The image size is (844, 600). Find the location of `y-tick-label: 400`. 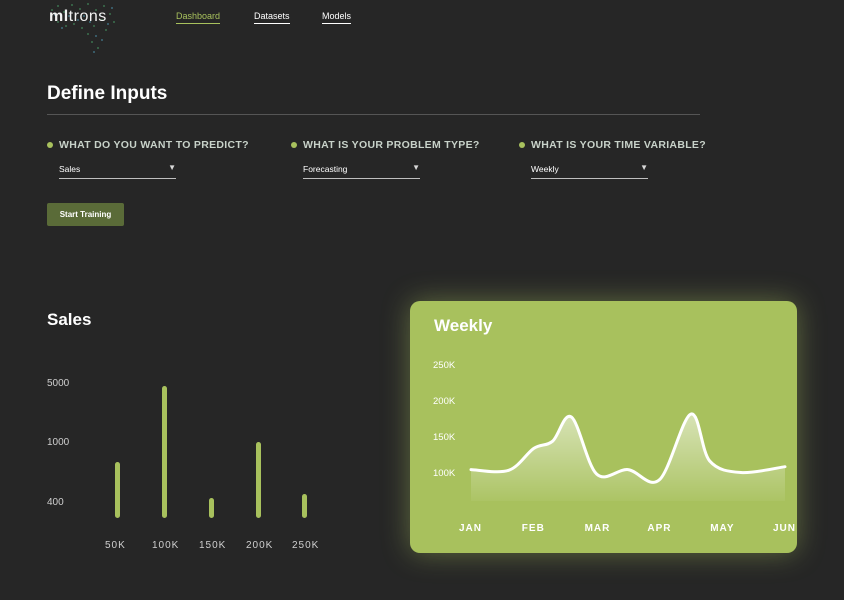

y-tick-label: 400 is located at coordinates (55, 502).